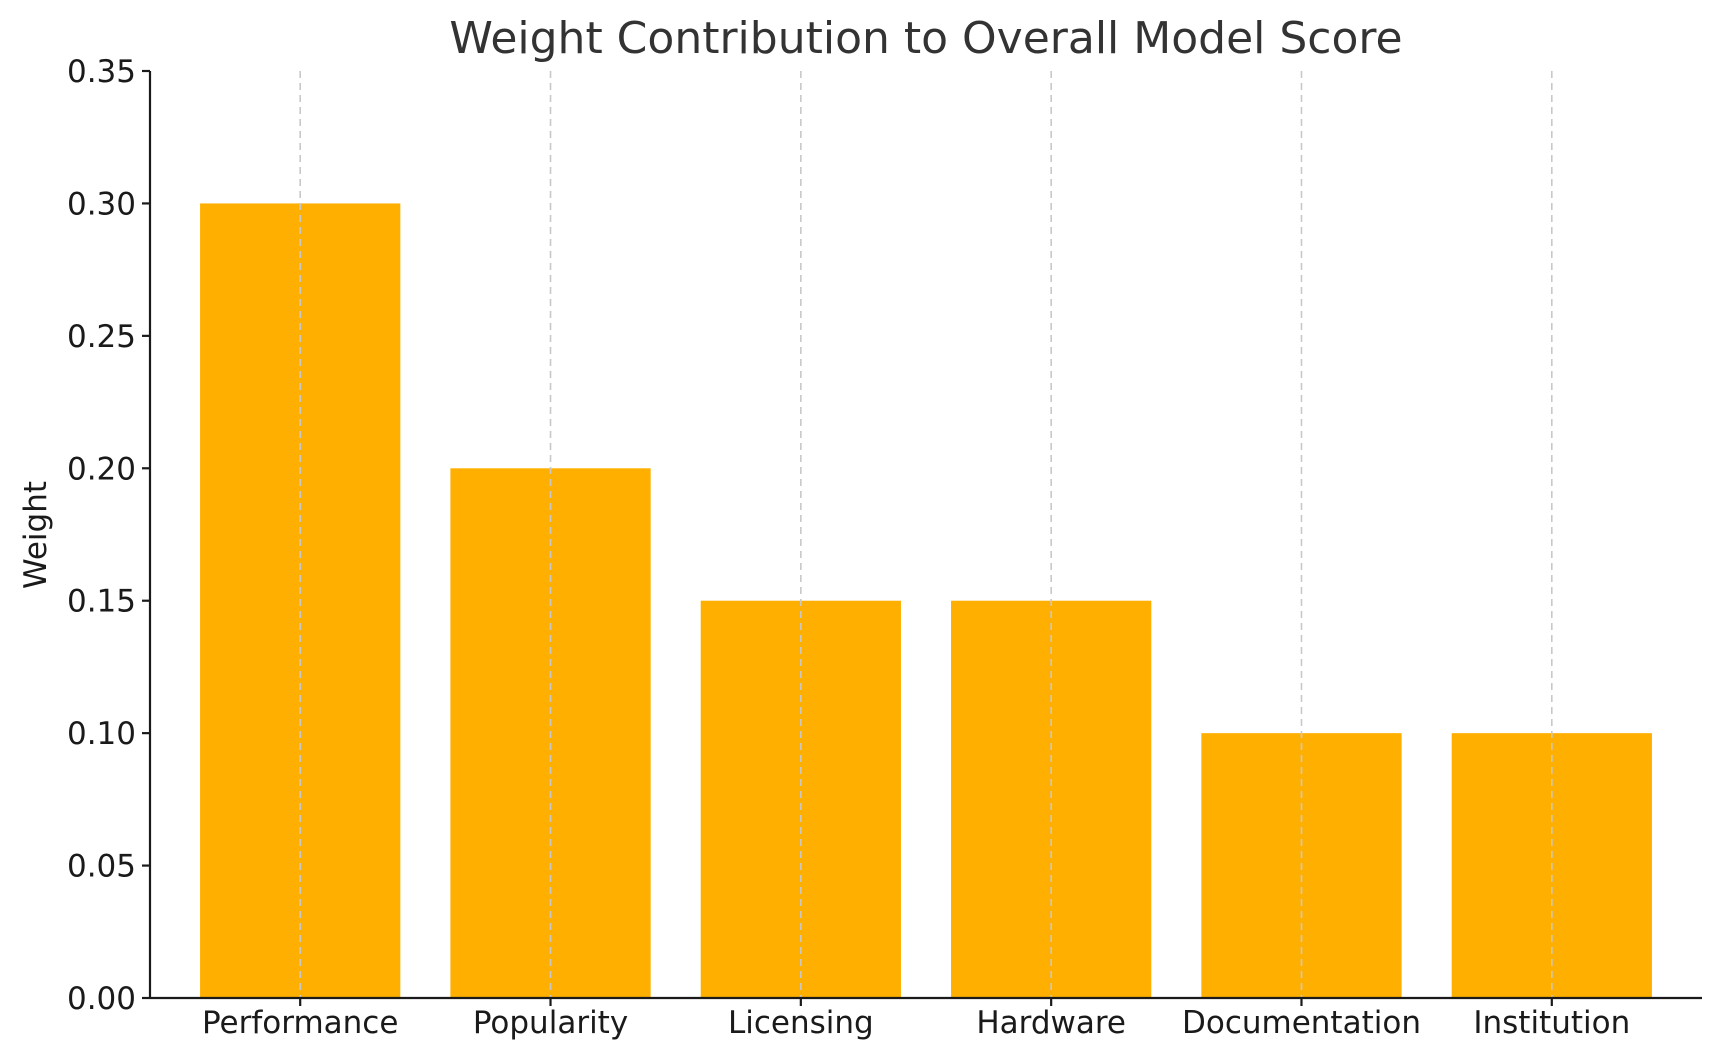 This screenshot has height=1057, width=1718. What do you see at coordinates (101, 337) in the screenshot?
I see `y-tick-label: 0.25` at bounding box center [101, 337].